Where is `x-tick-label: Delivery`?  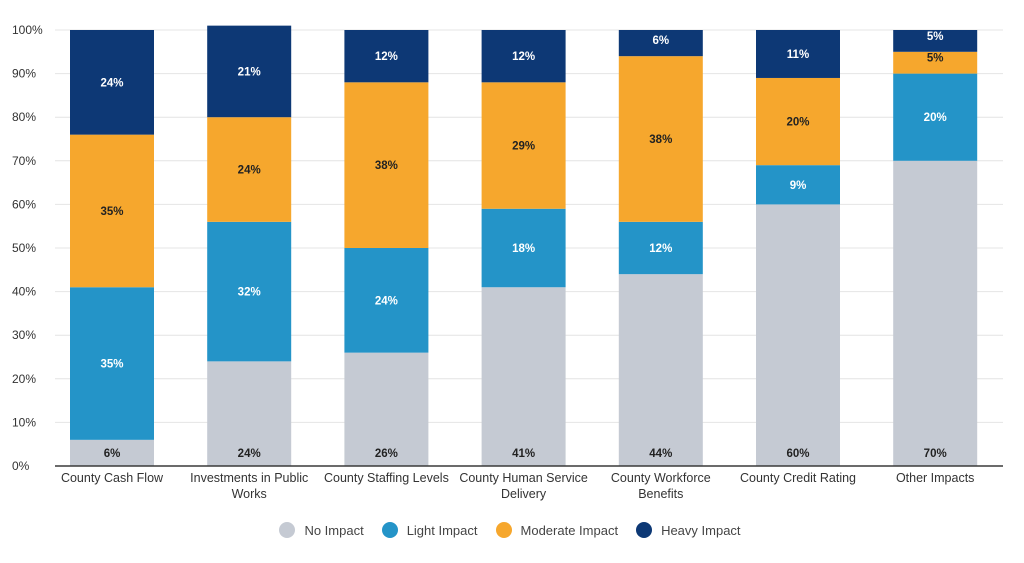
x-tick-label: Delivery is located at coordinates (524, 494).